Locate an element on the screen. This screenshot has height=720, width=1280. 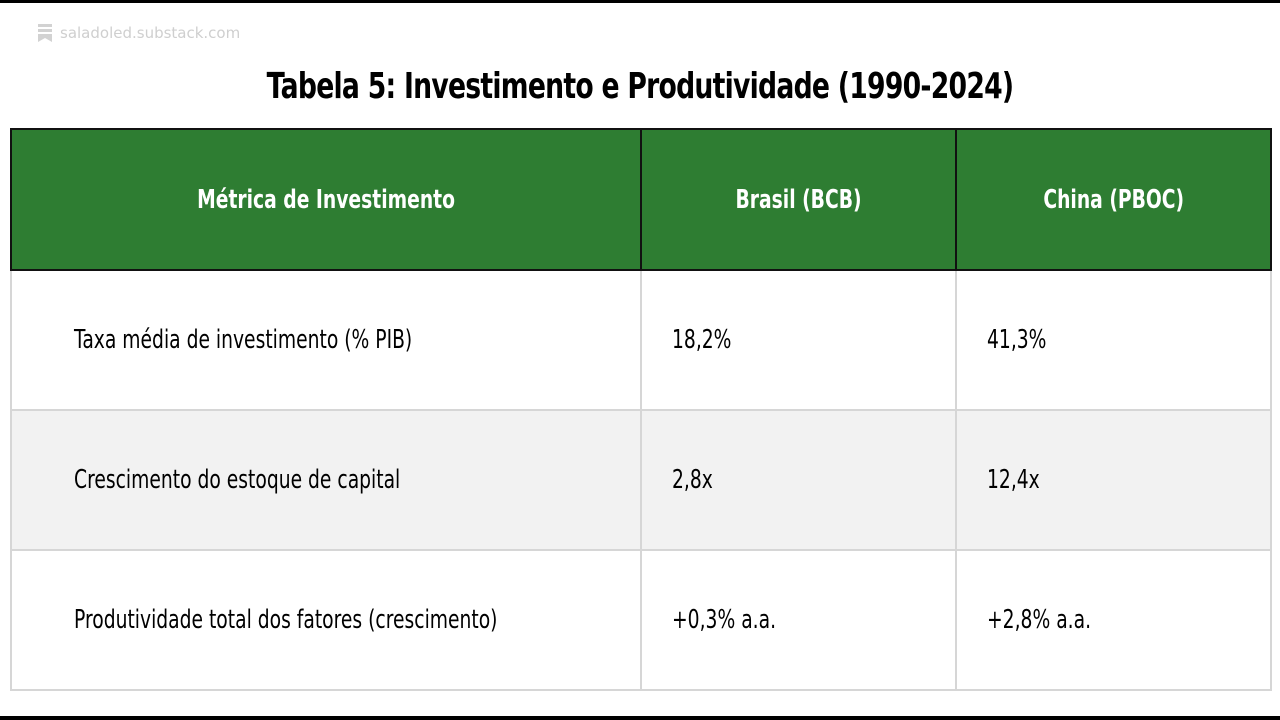
watermark-text: saladoled.substack.com is located at coordinates (150, 33).